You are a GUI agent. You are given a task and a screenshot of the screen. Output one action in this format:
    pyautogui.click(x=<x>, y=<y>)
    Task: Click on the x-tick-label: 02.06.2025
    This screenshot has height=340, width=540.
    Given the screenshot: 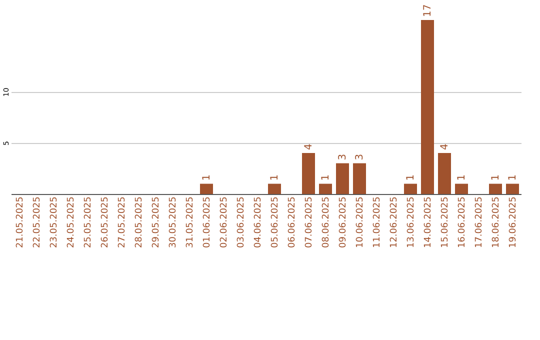 What is the action you would take?
    pyautogui.click(x=225, y=222)
    